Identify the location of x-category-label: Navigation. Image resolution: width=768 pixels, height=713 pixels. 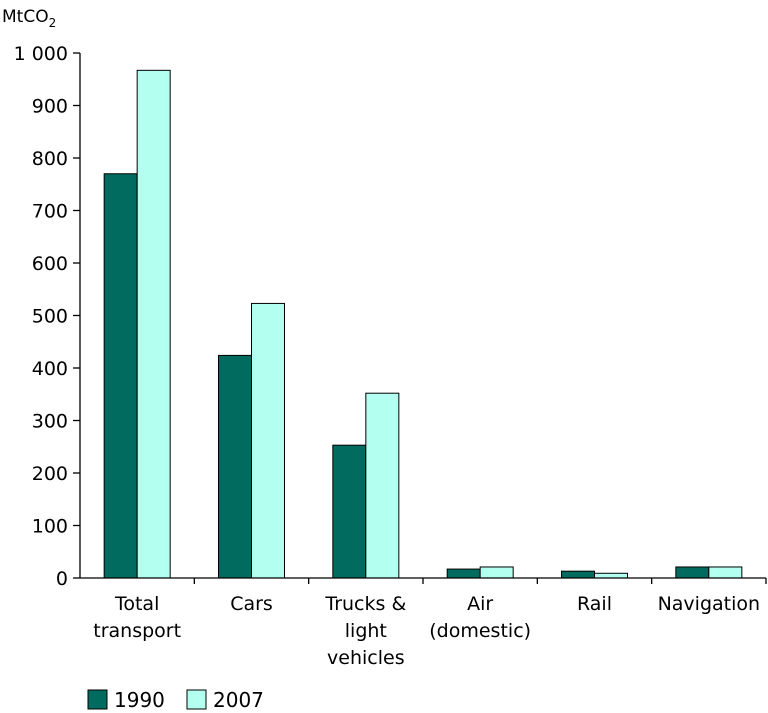
(709, 604).